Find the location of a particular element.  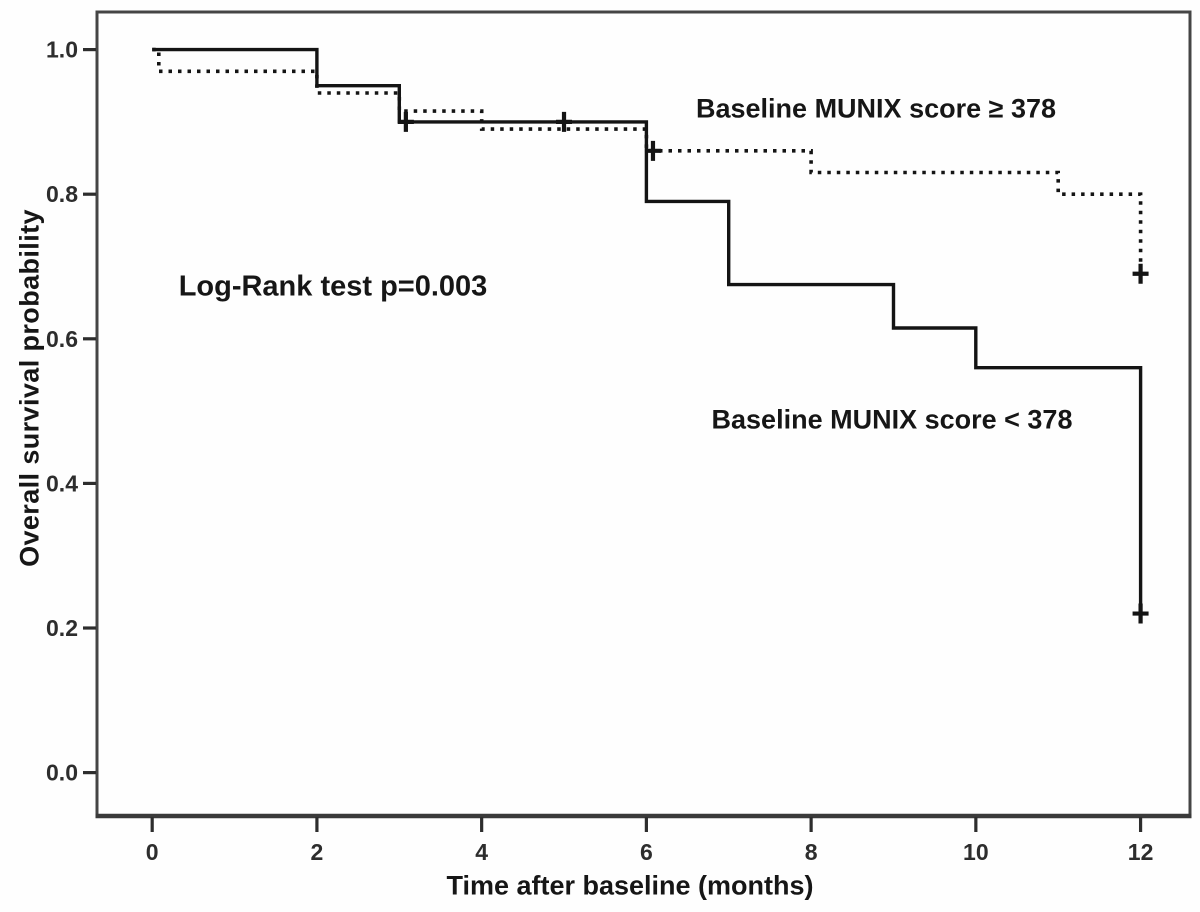

y-tick-label: 0.6 is located at coordinates (62, 339).